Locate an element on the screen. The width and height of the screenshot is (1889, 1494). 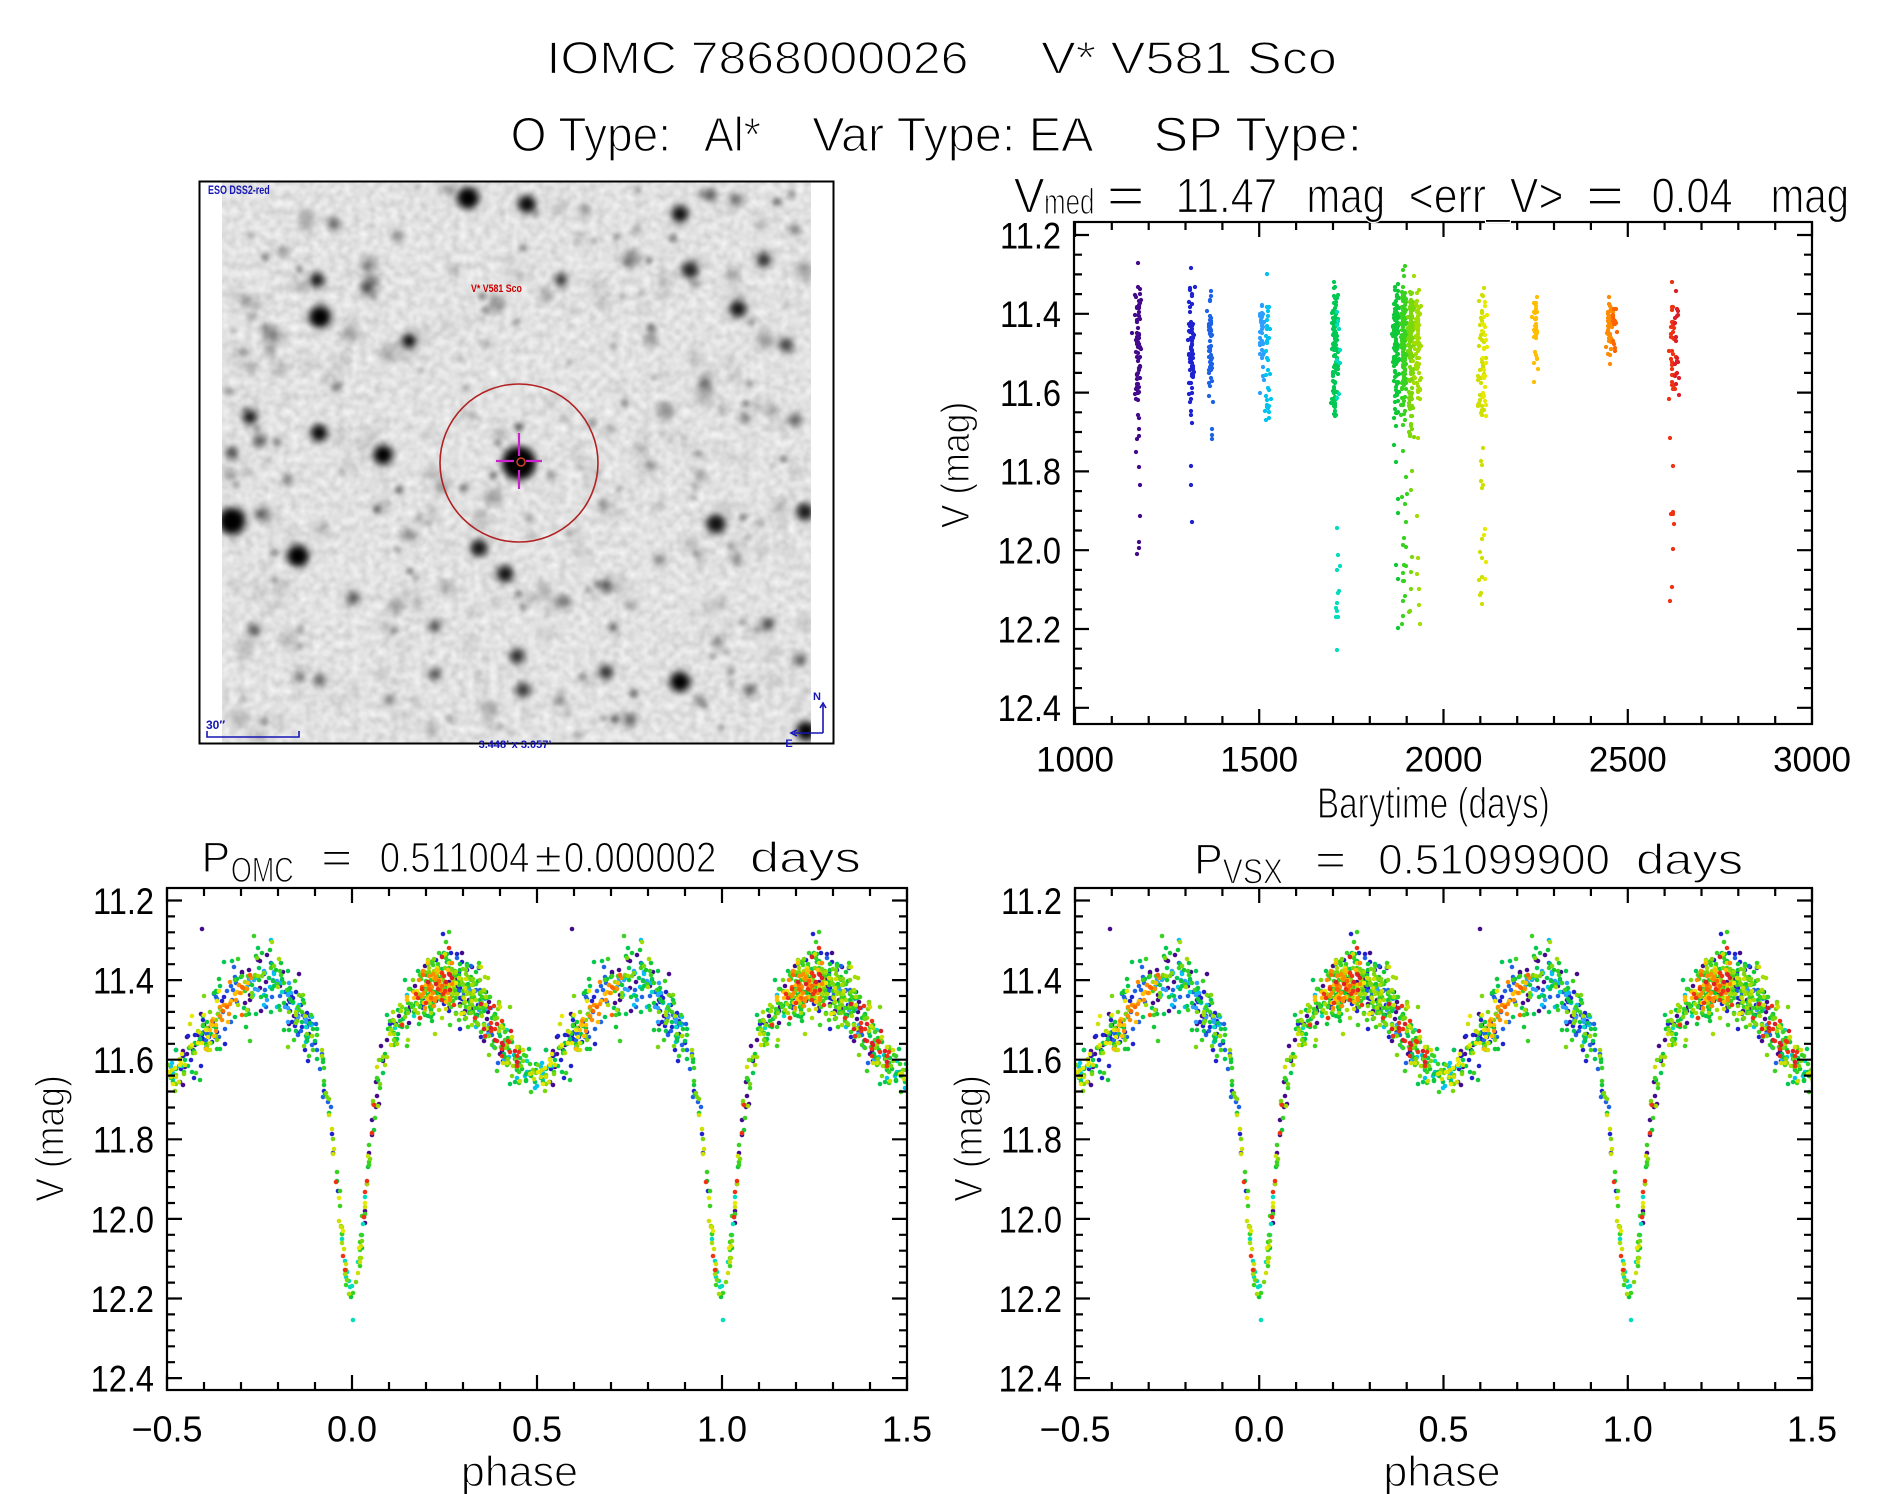
svg-text: 3000 is located at coordinates (1812, 760).